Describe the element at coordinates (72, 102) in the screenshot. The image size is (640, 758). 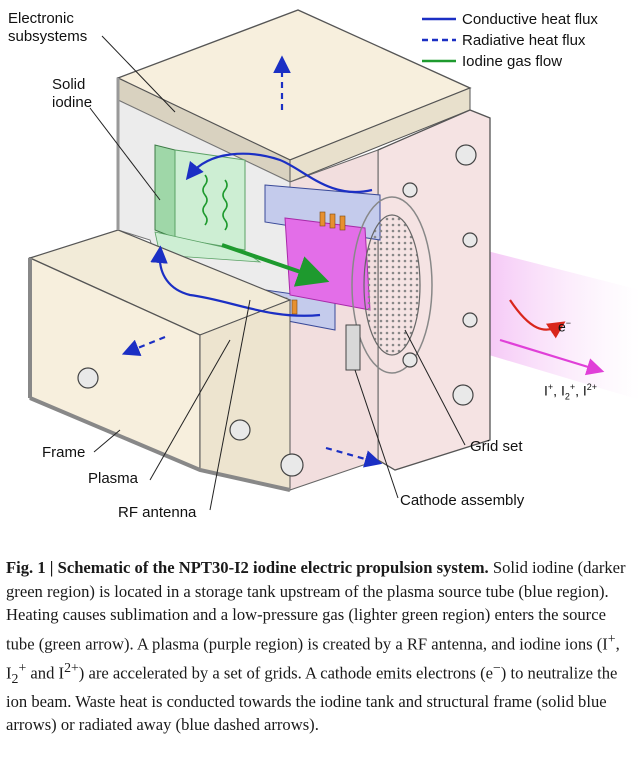
I see `label-solid-iodine-line2: iodine` at that location.